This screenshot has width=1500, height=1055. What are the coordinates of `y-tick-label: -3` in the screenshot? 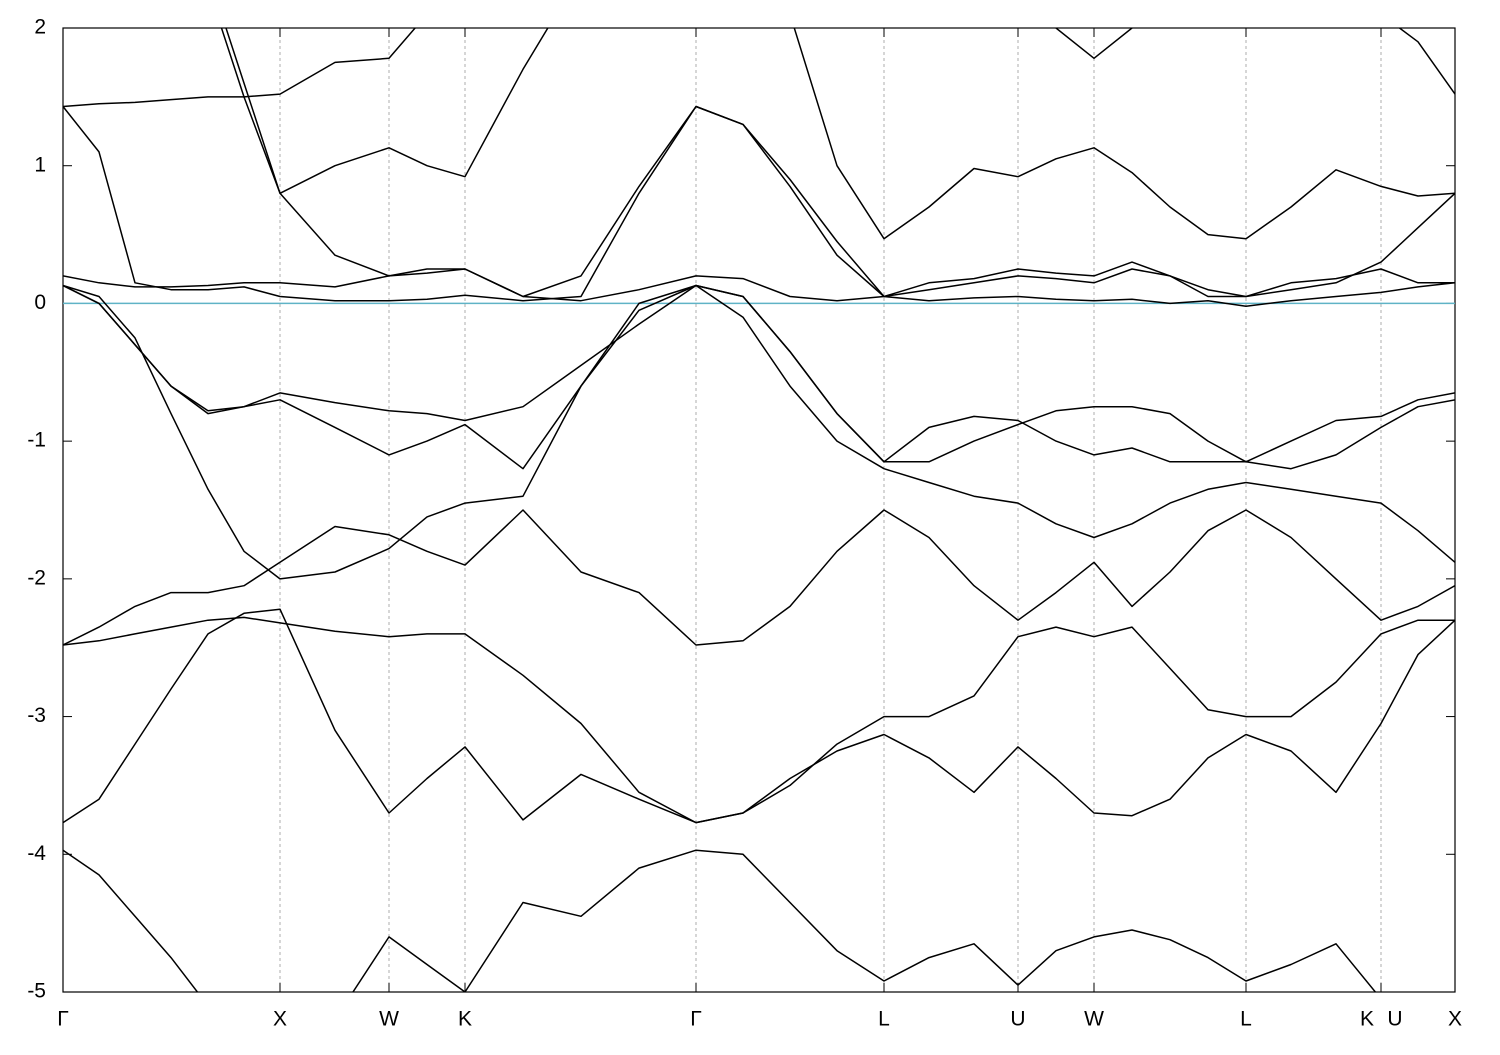 It's located at (36, 715).